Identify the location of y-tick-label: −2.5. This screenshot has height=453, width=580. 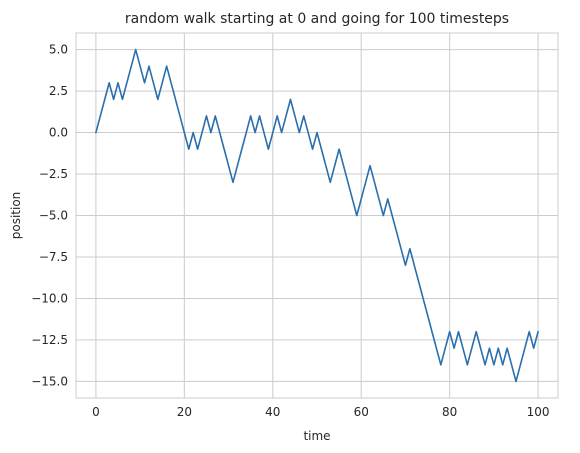
(53, 174).